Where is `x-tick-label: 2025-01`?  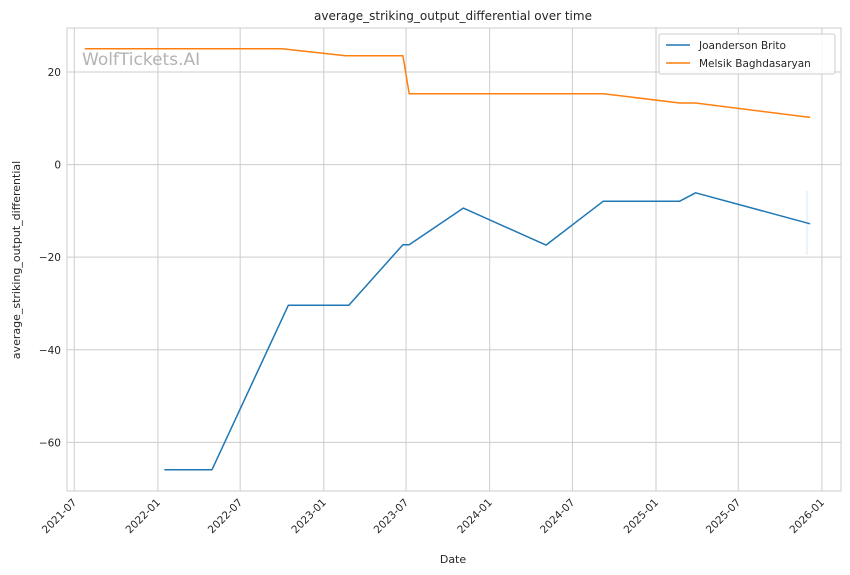 x-tick-label: 2025-01 is located at coordinates (642, 517).